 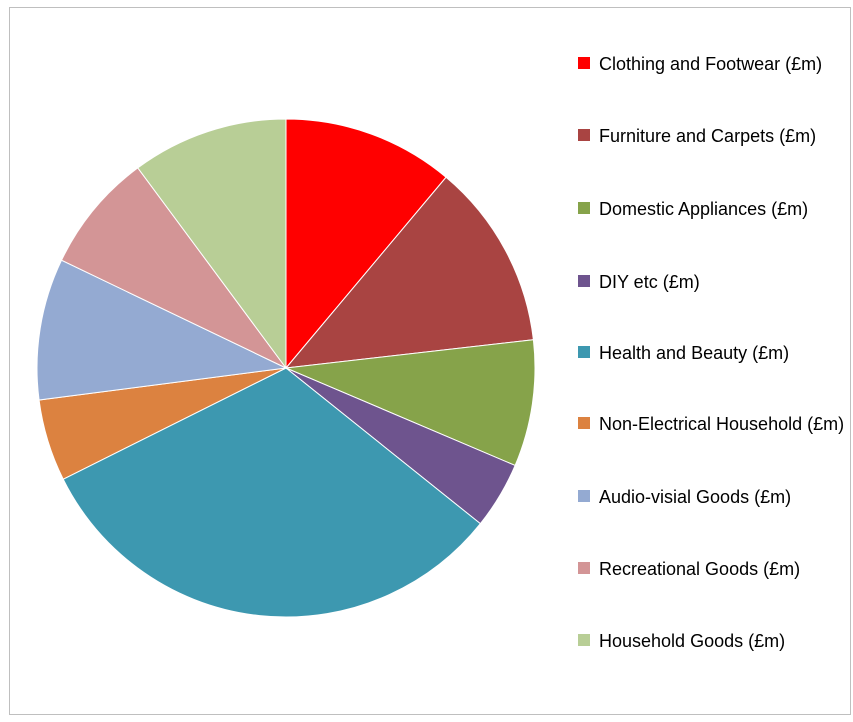 I want to click on legend-item: Household Goods (£m), so click(x=714, y=641).